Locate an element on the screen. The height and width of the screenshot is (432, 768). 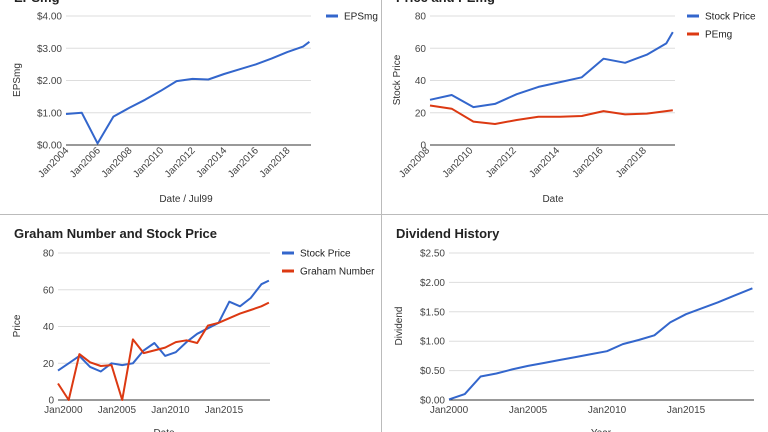
dividend-x-tick-label: Jan2000 is located at coordinates (449, 410).